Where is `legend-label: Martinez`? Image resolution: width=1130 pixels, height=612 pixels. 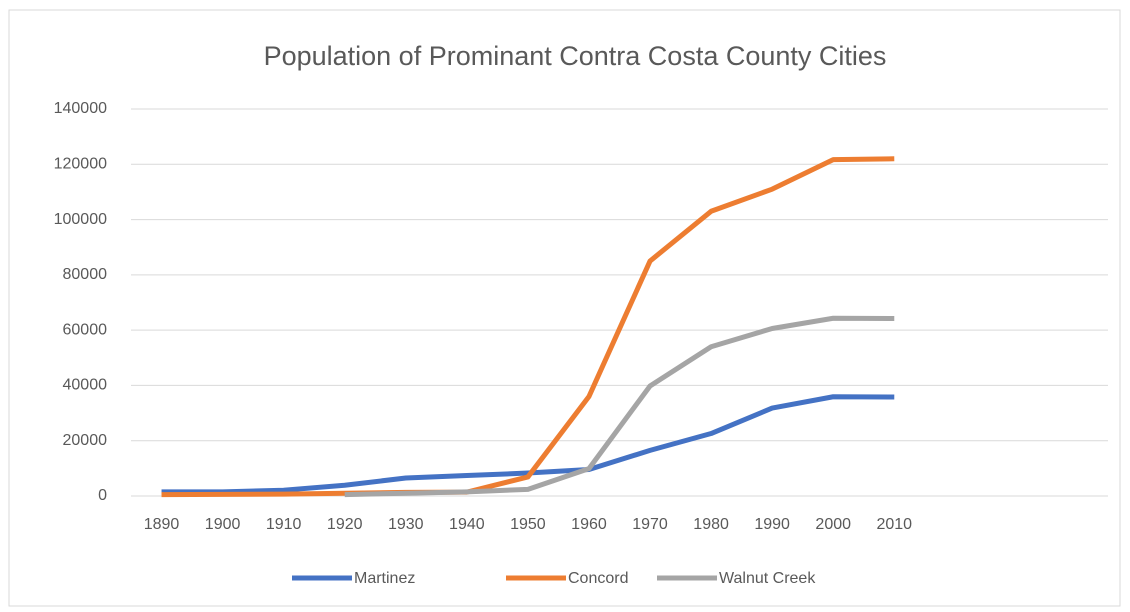
legend-label: Martinez is located at coordinates (384, 578).